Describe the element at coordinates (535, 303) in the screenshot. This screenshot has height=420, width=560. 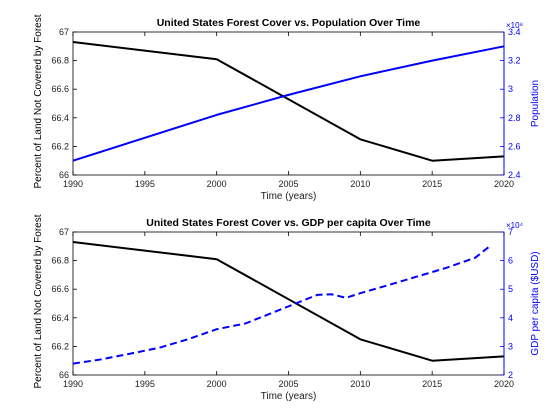
I see `right-y-axis-label: GDP per capita ($USD)` at that location.